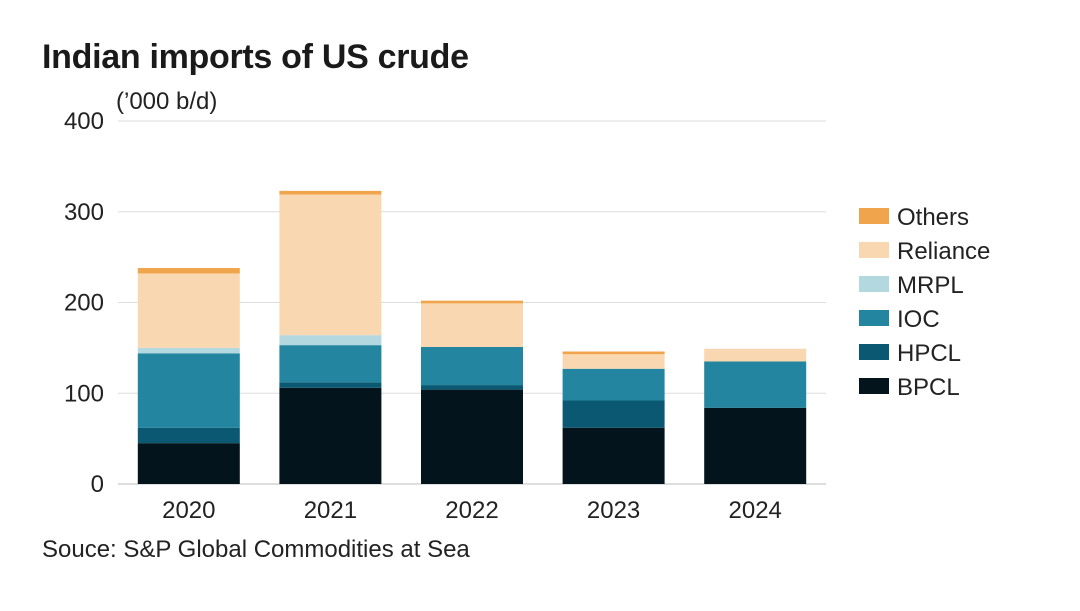  Describe the element at coordinates (188, 271) in the screenshot. I see `bar-segment-others-2020` at that location.